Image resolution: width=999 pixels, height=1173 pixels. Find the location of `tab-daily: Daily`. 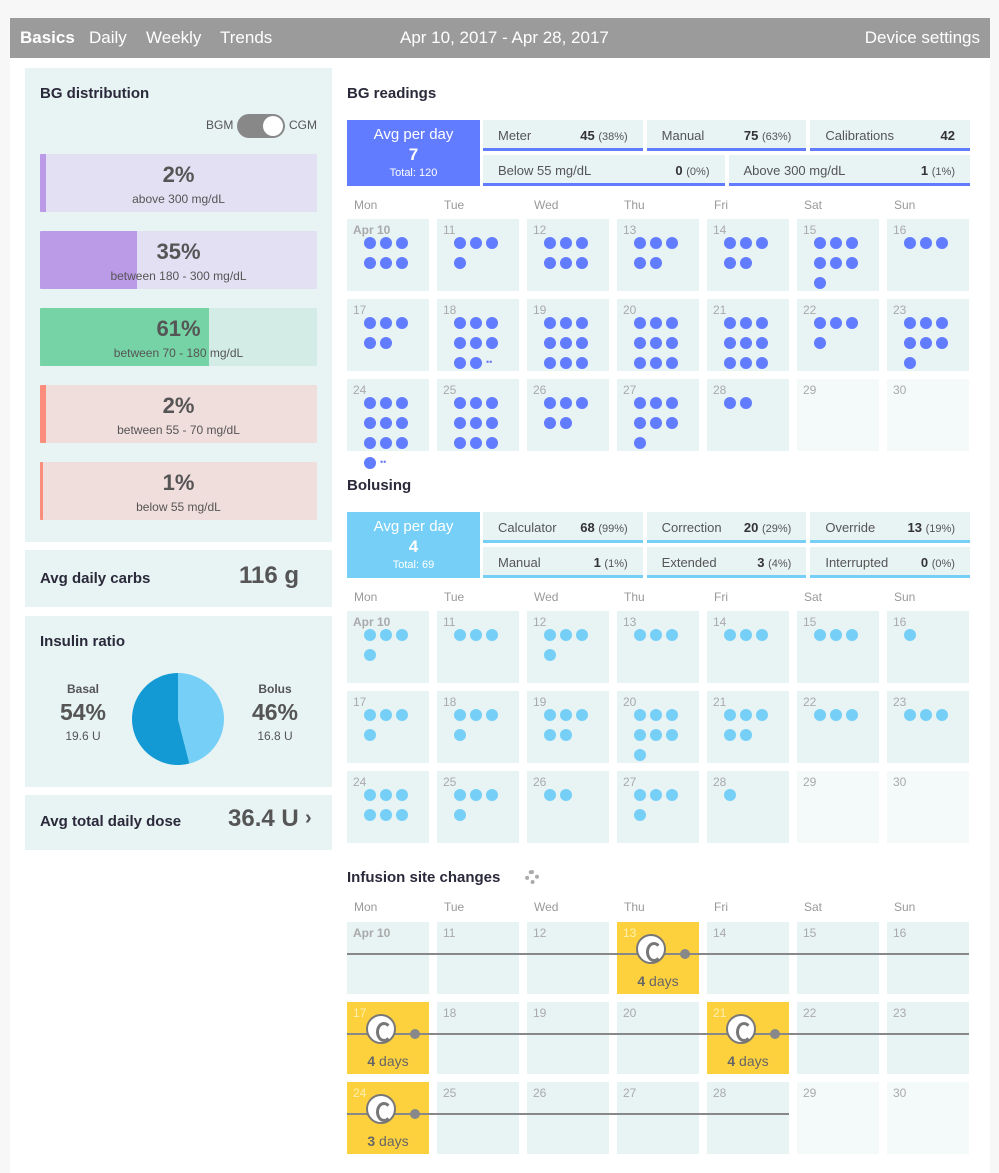

tab-daily: Daily is located at coordinates (108, 37).